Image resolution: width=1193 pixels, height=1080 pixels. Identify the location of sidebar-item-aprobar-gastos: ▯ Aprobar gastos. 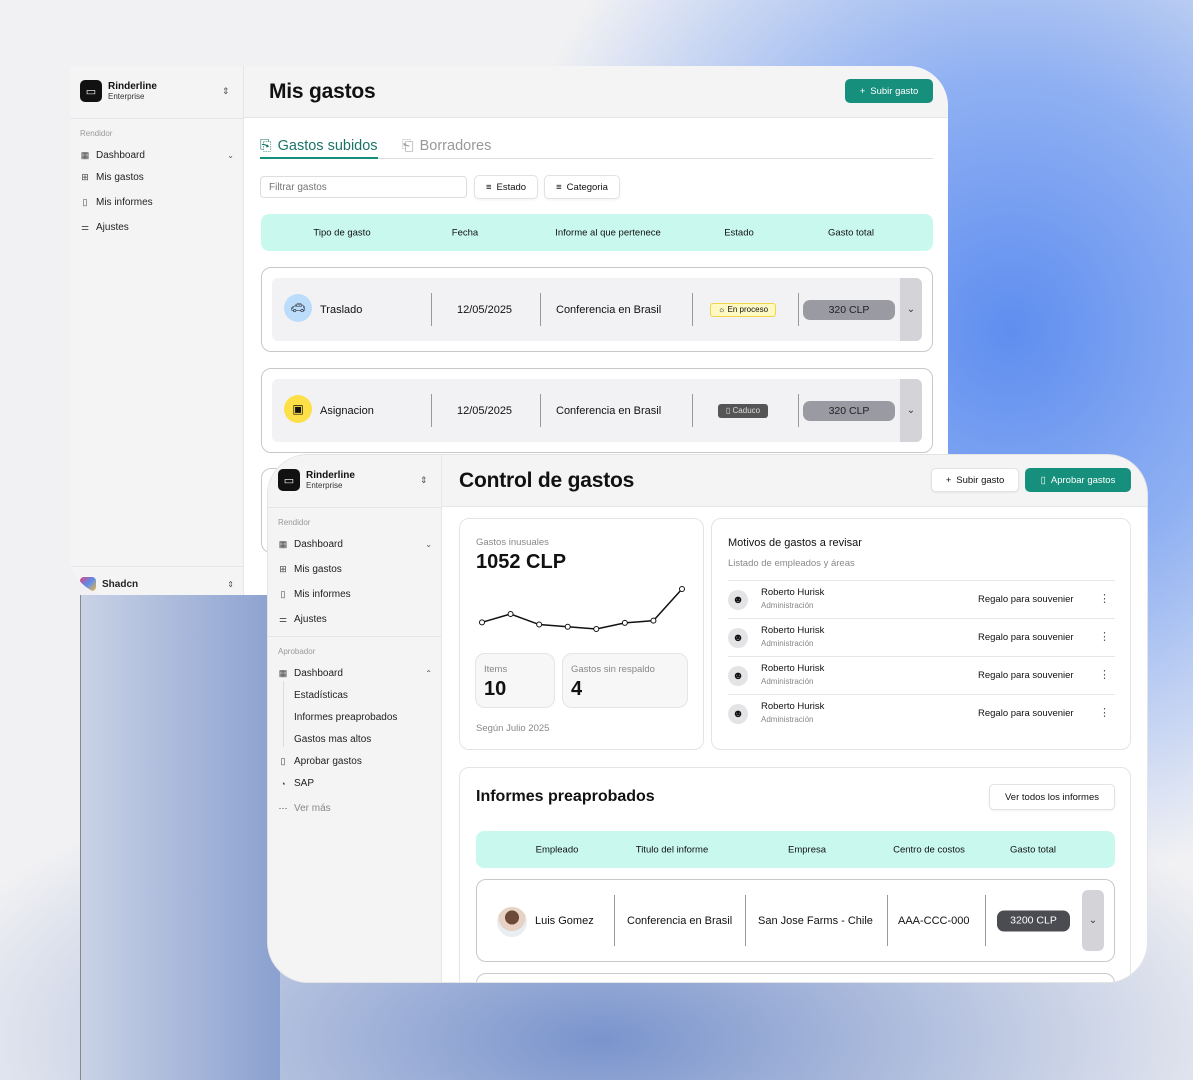
(355, 761).